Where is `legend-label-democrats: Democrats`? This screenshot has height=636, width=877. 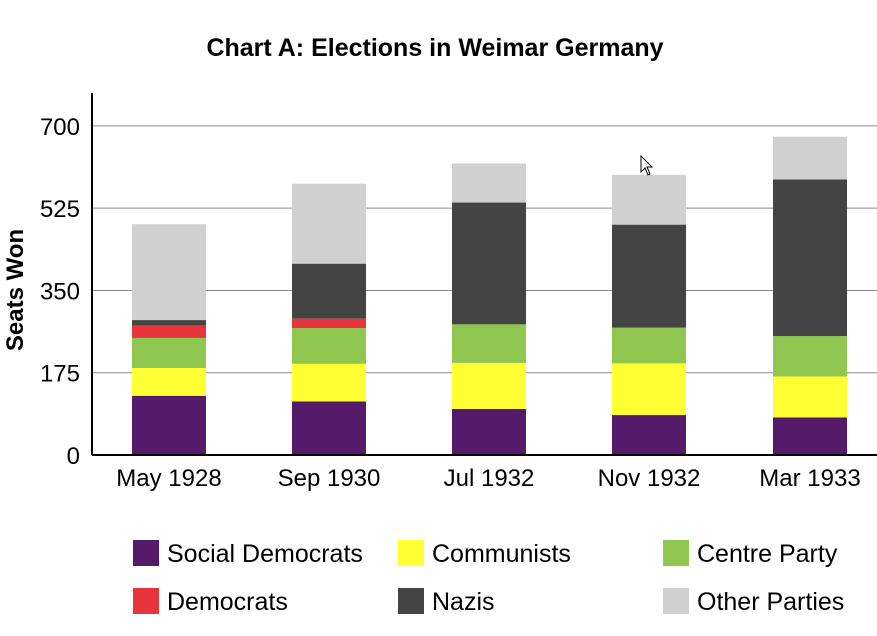
legend-label-democrats: Democrats is located at coordinates (227, 602).